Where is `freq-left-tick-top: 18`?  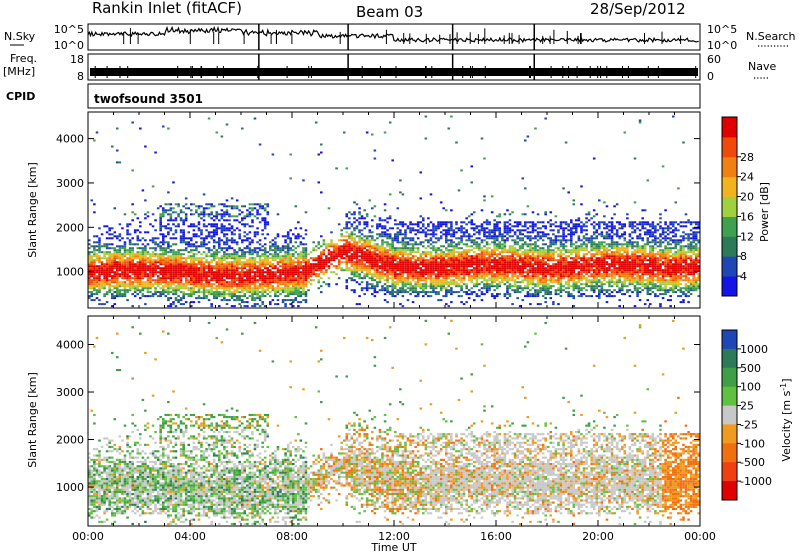
freq-left-tick-top: 18 is located at coordinates (77, 59).